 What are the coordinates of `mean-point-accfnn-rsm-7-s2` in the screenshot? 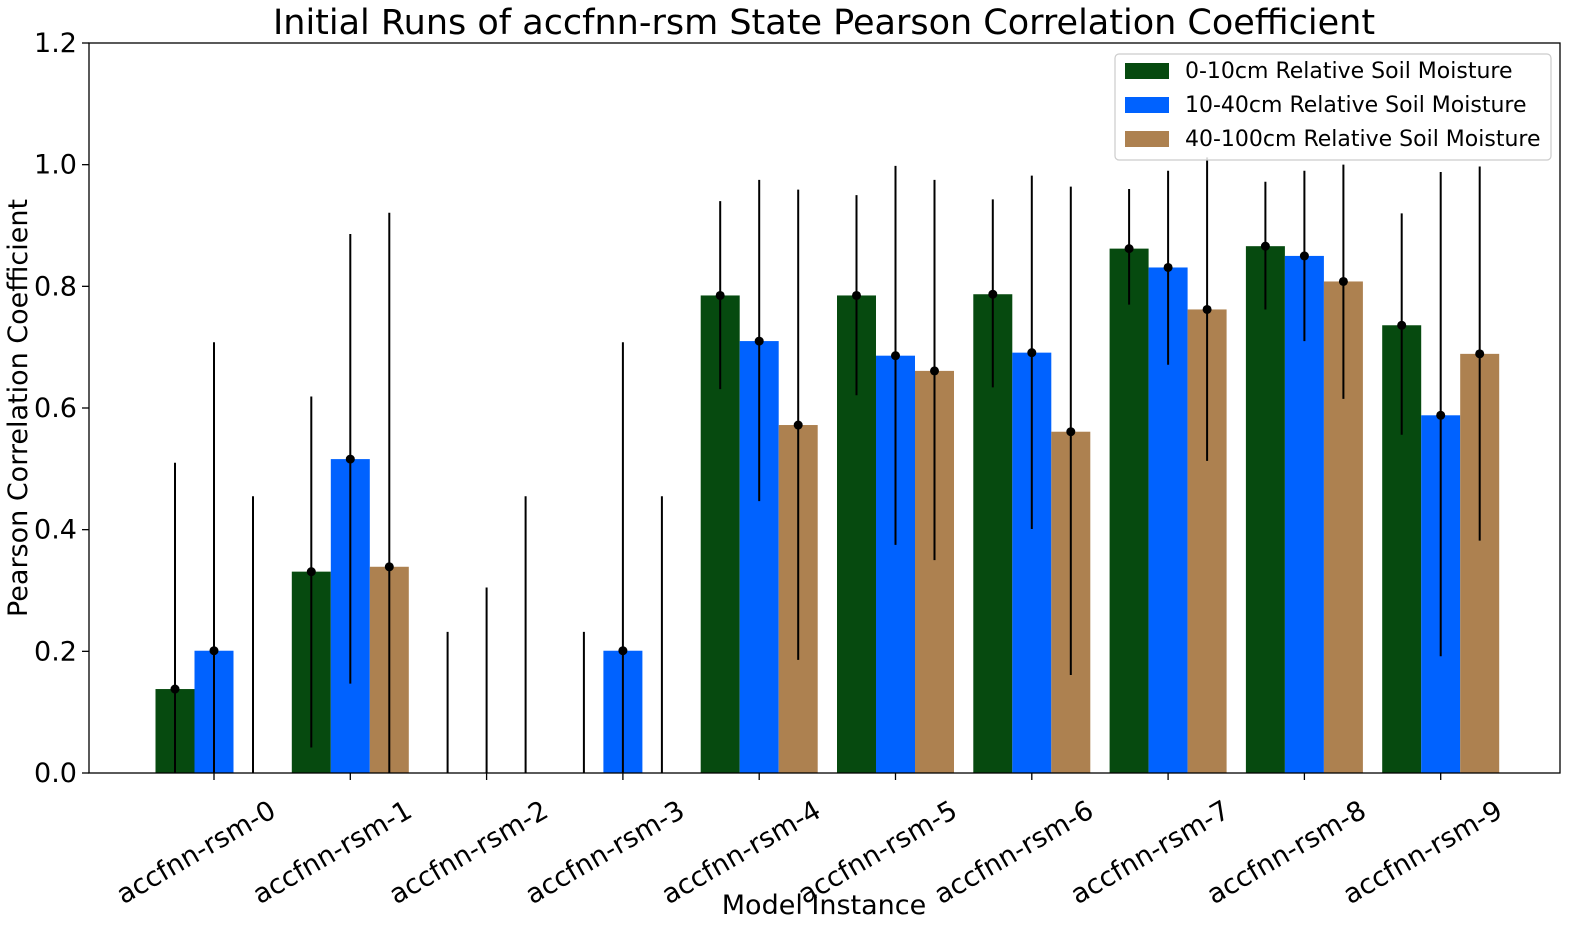 It's located at (1207, 309).